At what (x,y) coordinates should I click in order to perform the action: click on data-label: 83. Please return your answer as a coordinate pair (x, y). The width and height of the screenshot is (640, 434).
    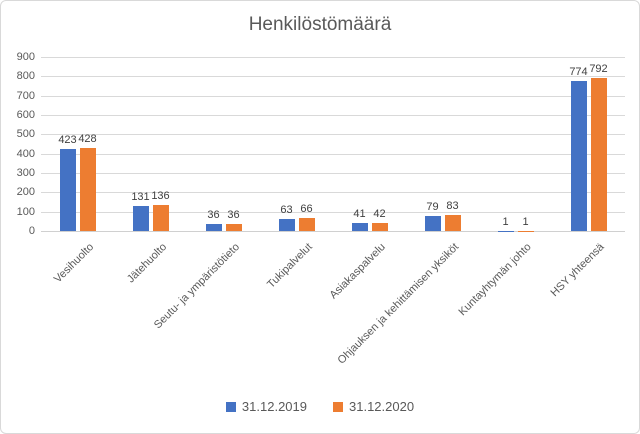
    Looking at the image, I should click on (452, 205).